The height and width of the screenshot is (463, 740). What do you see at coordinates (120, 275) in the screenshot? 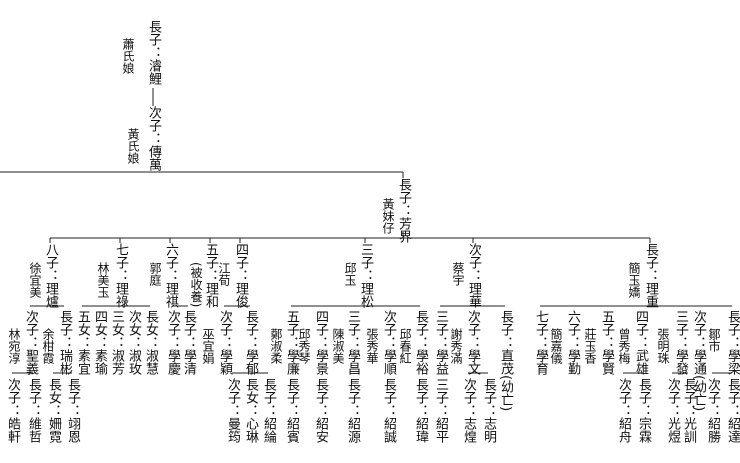
I see `person-name: 七子：理祿` at bounding box center [120, 275].